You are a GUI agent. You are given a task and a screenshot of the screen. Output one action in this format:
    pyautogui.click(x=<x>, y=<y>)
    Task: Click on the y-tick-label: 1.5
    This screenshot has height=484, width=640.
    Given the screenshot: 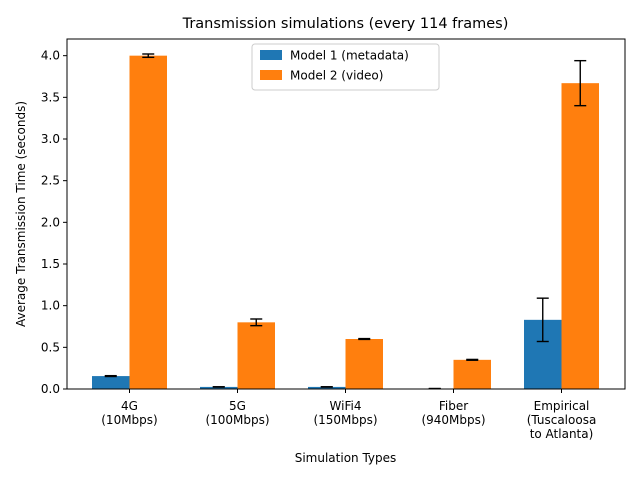 What is the action you would take?
    pyautogui.click(x=50, y=264)
    